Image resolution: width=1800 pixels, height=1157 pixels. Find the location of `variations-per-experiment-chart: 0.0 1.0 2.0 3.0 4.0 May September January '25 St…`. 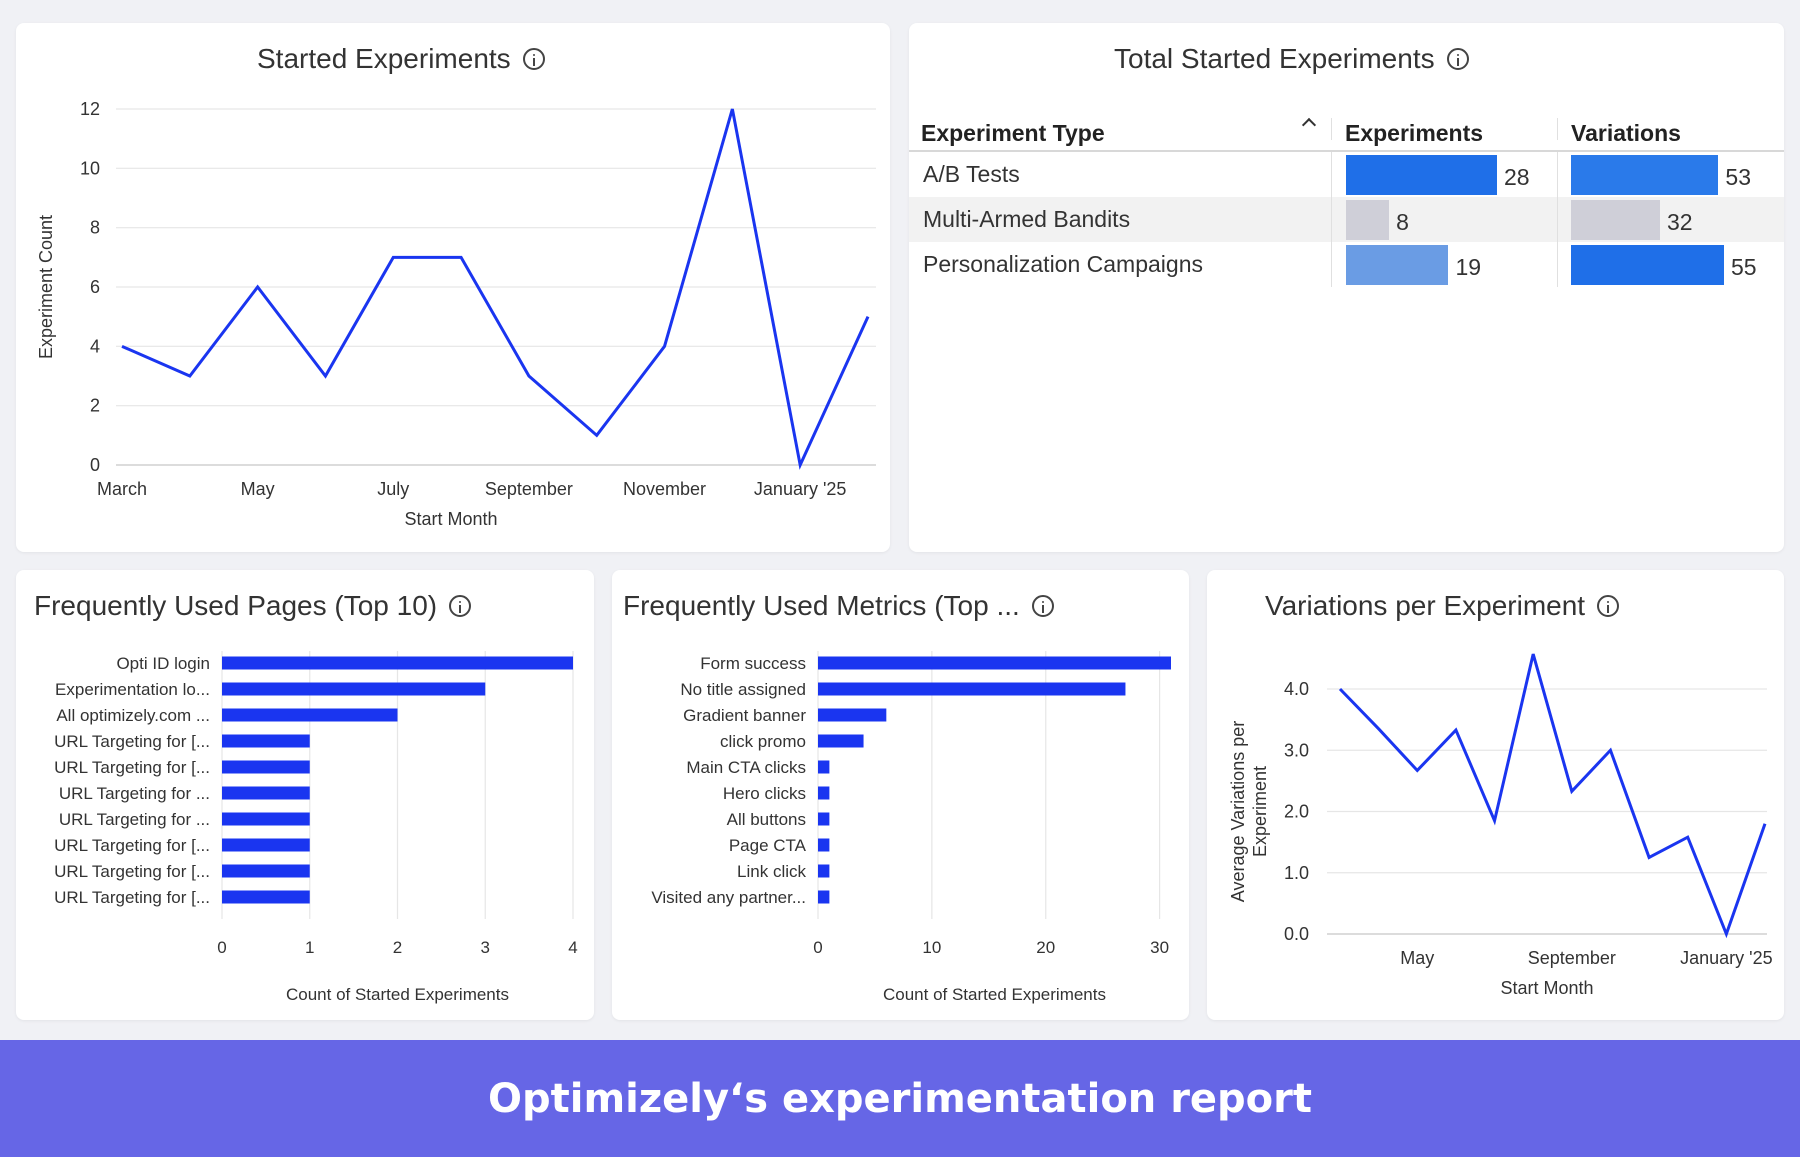

variations-per-experiment-chart: 0.0 1.0 2.0 3.0 4.0 May September January '25 St… is located at coordinates (1500, 825).